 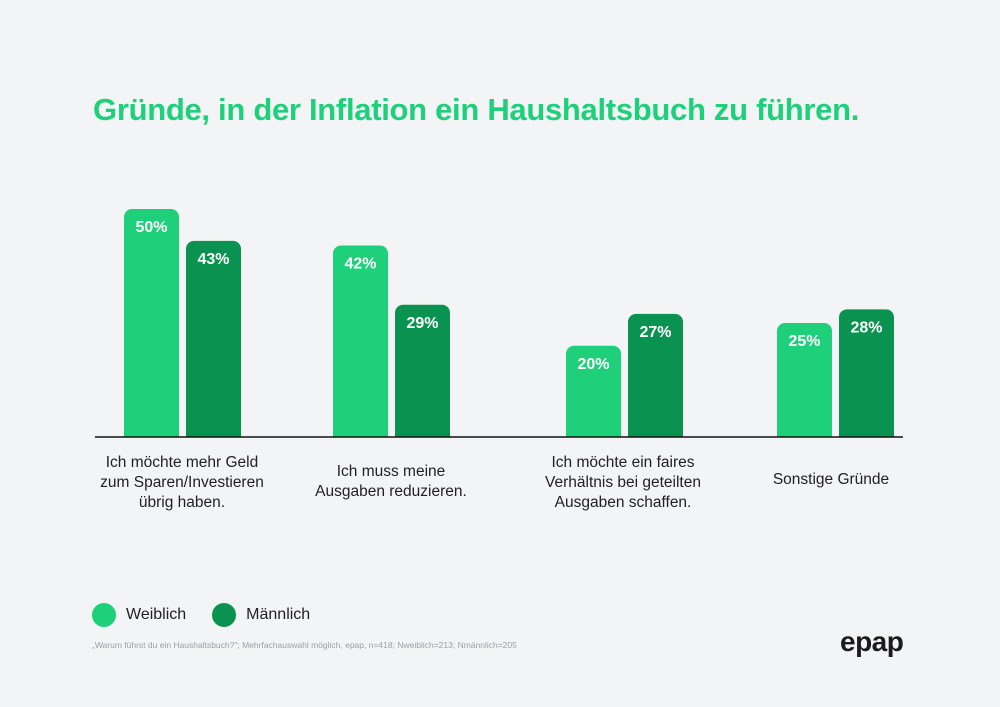 I want to click on category-label-3: Sonstige Gründe, so click(x=831, y=480).